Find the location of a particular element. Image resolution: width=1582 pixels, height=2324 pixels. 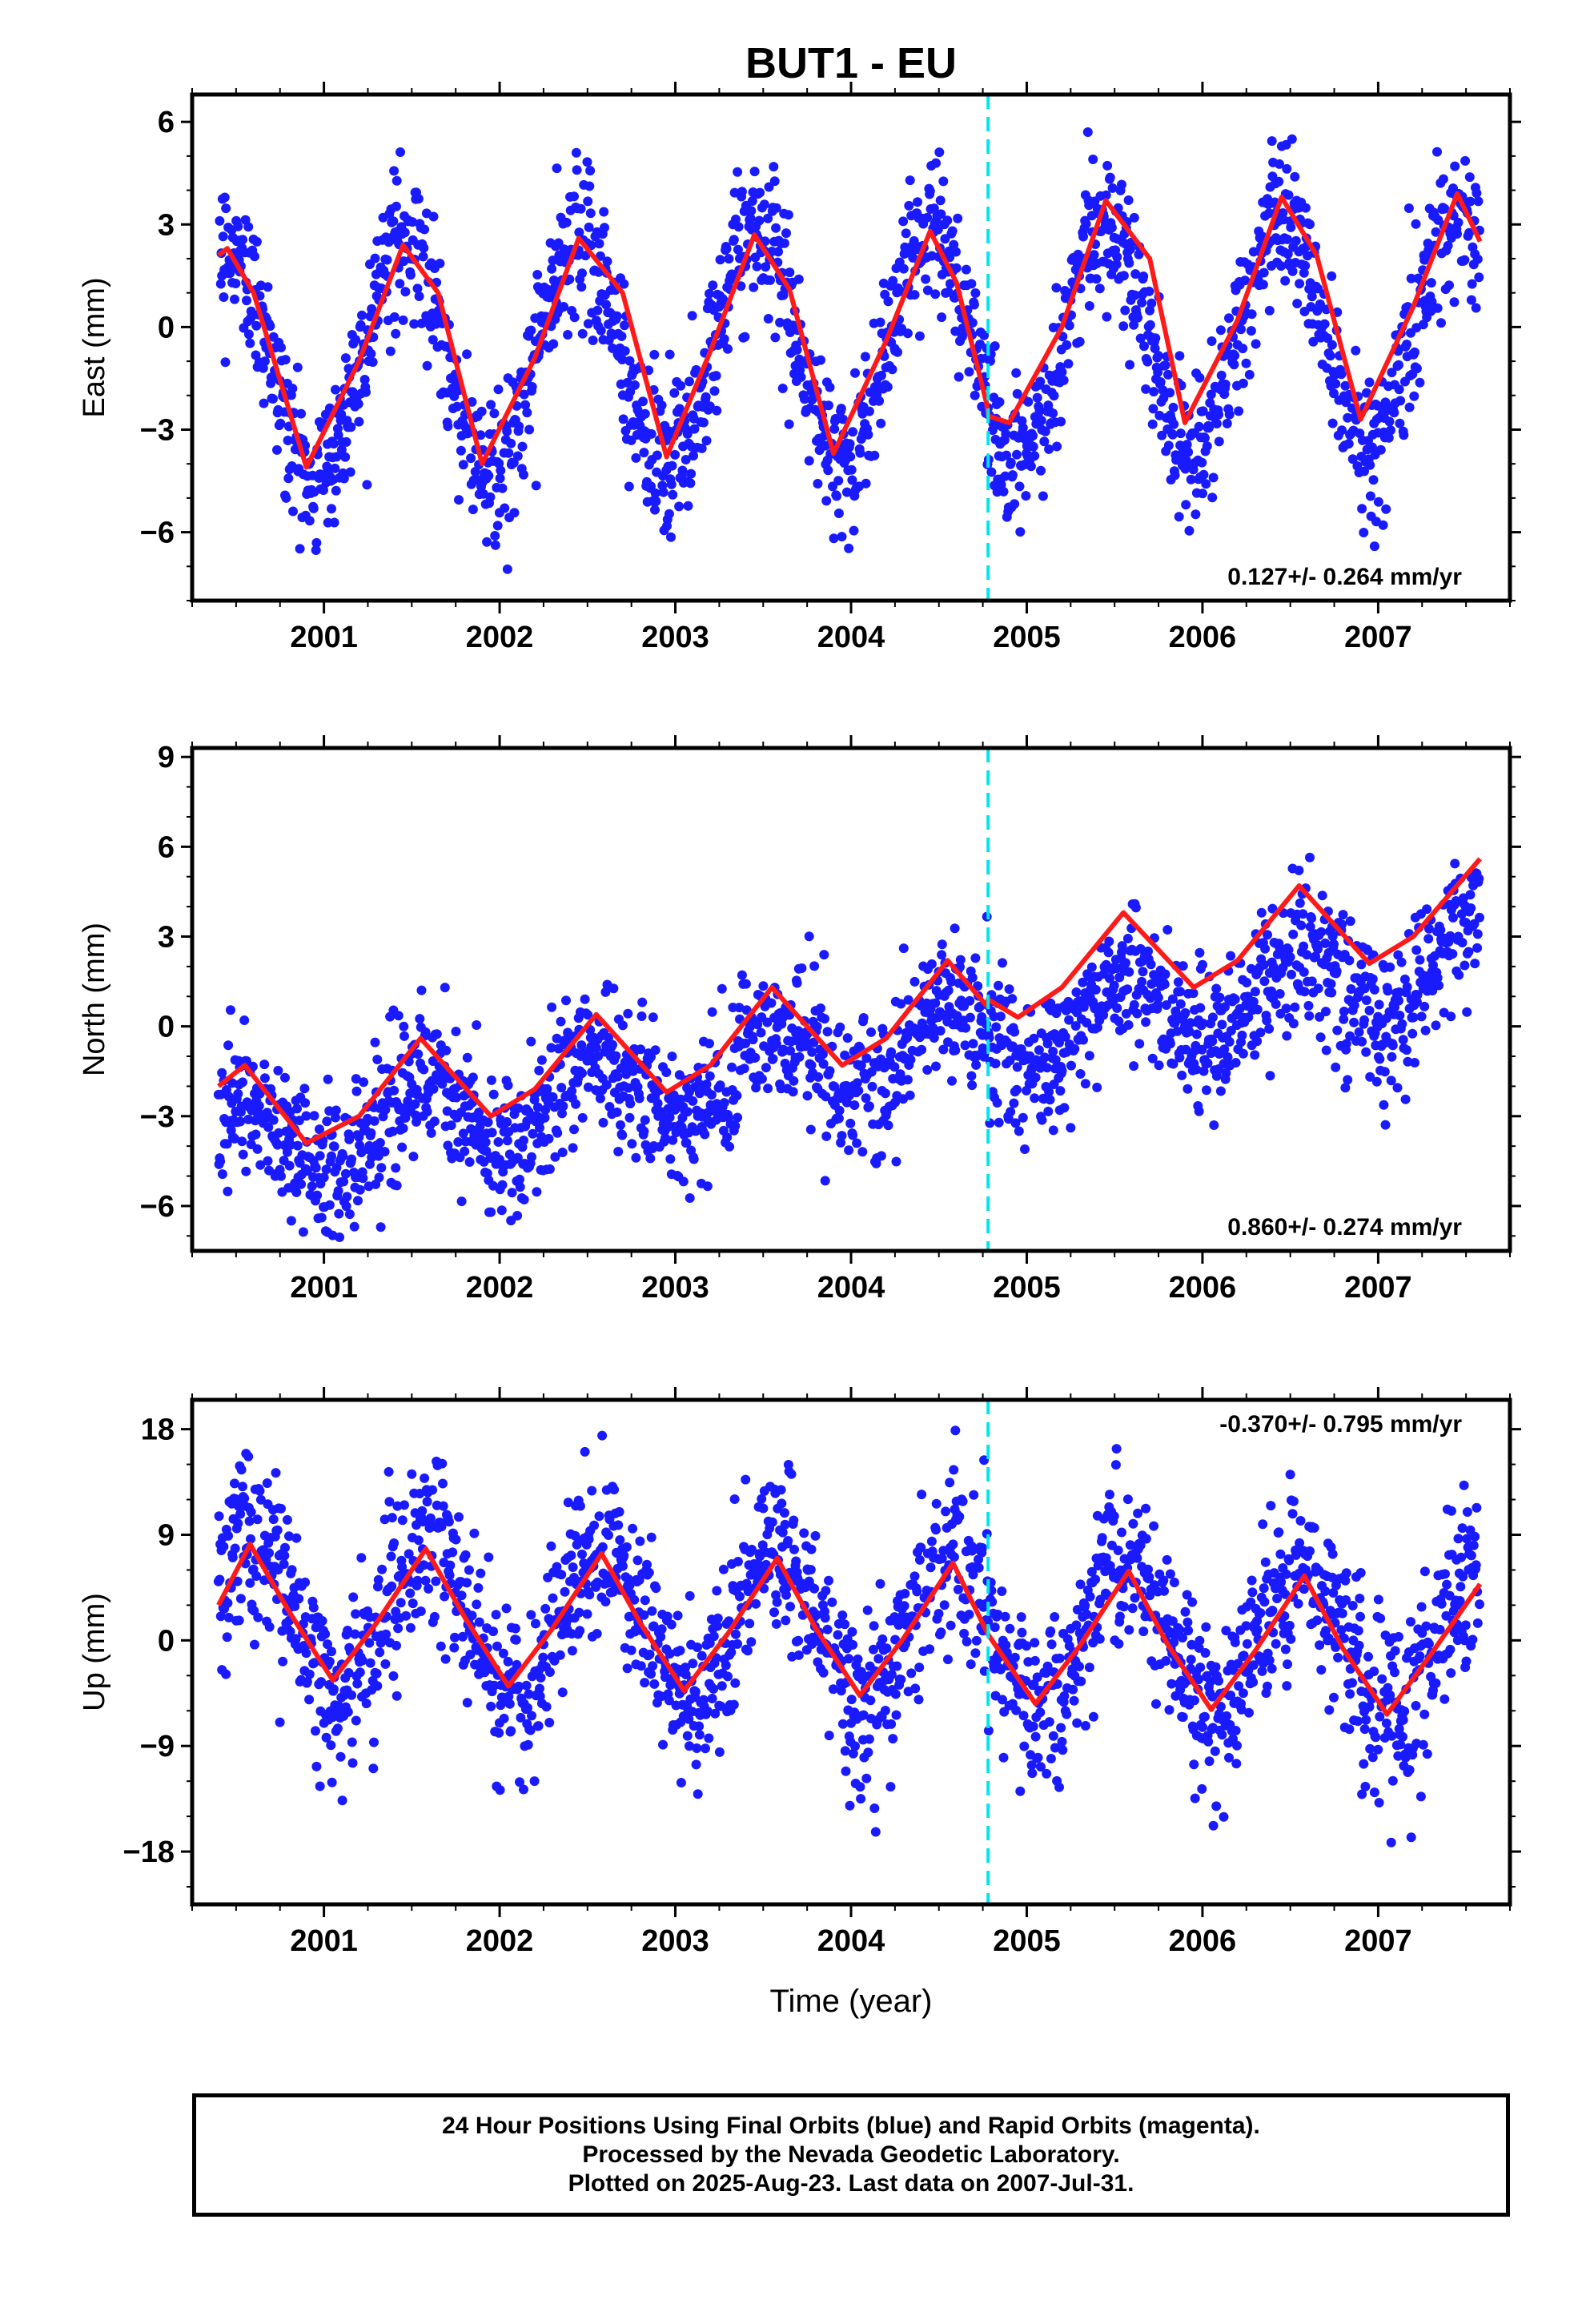

east-model-line is located at coordinates (850, 330).